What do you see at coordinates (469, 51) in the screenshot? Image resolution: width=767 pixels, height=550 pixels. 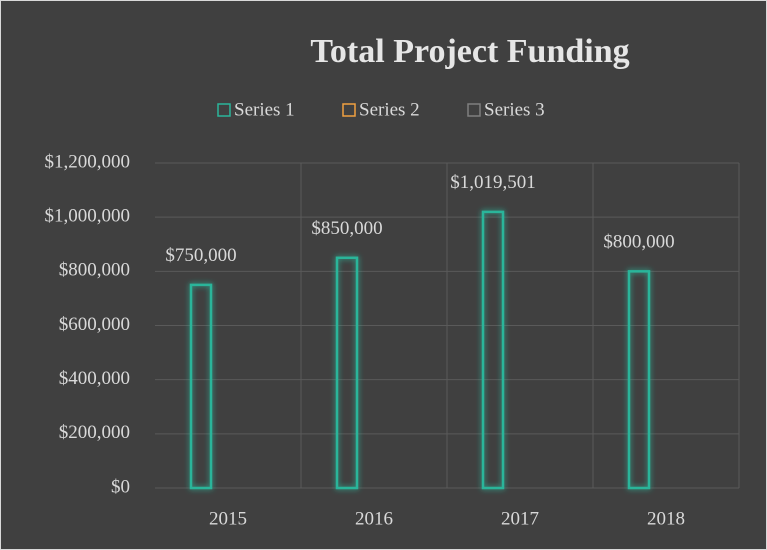 I see `chart-title: Total Project Funding` at bounding box center [469, 51].